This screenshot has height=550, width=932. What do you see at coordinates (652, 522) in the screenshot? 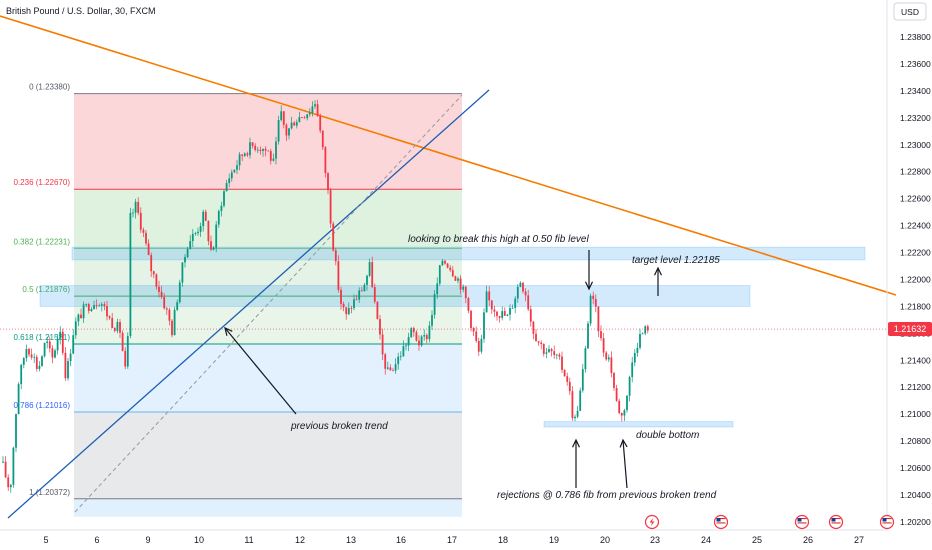
I see `lightning-icon` at bounding box center [652, 522].